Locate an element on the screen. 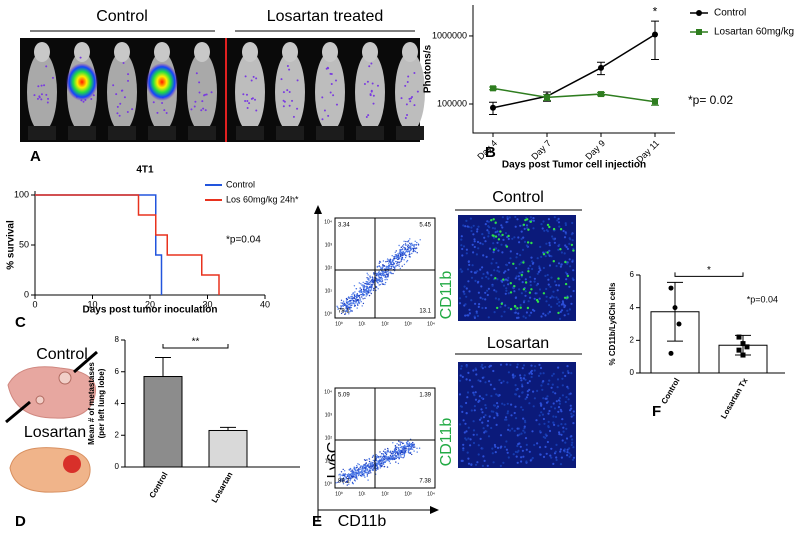 The image size is (800, 536). quadrant-value: 7.38 is located at coordinates (425, 482).